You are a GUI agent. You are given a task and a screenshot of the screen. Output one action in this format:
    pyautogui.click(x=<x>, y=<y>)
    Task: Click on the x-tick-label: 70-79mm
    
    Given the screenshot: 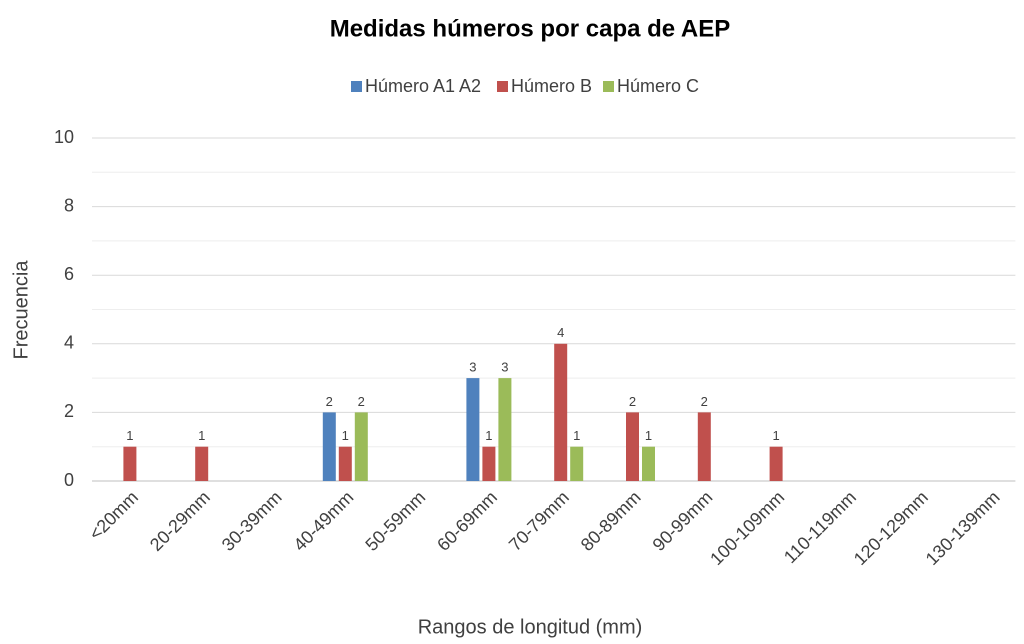 What is the action you would take?
    pyautogui.click(x=539, y=521)
    